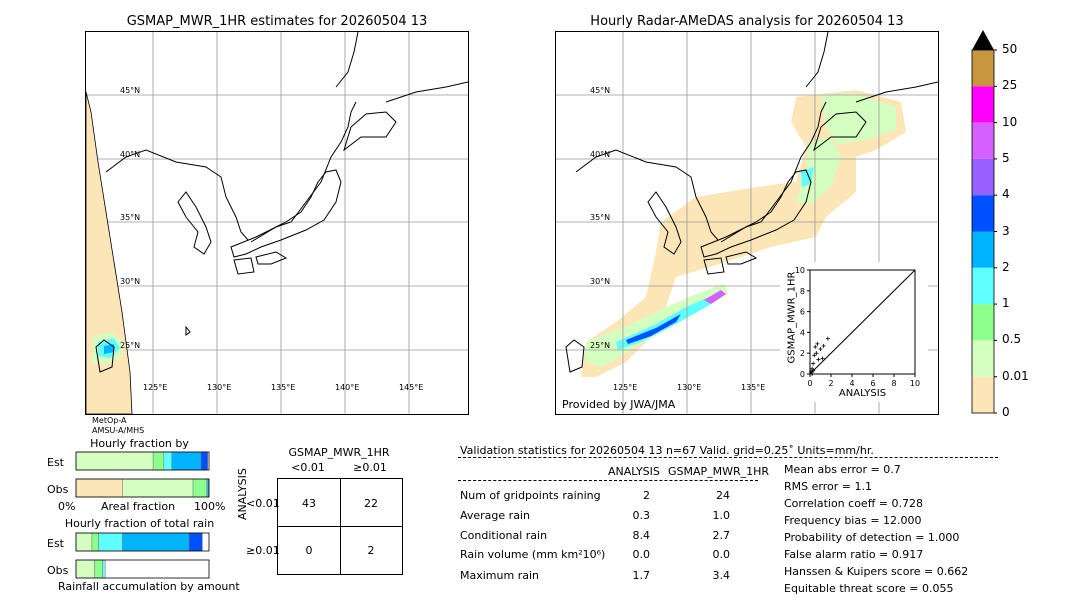  I want to click on stat-label: Conditional rain, so click(504, 535).